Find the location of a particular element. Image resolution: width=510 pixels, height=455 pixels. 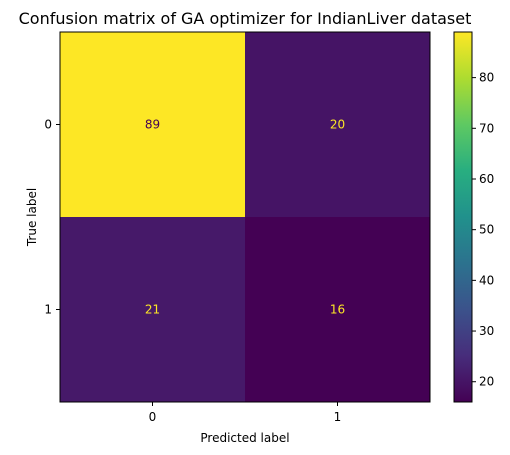

cell-value-label: 21 is located at coordinates (152, 310).